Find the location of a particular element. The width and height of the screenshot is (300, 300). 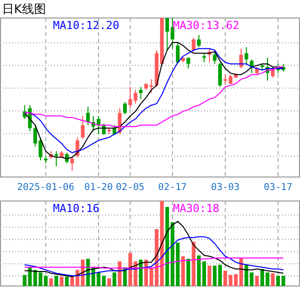

x-tick-label: 01-20 is located at coordinates (99, 187).